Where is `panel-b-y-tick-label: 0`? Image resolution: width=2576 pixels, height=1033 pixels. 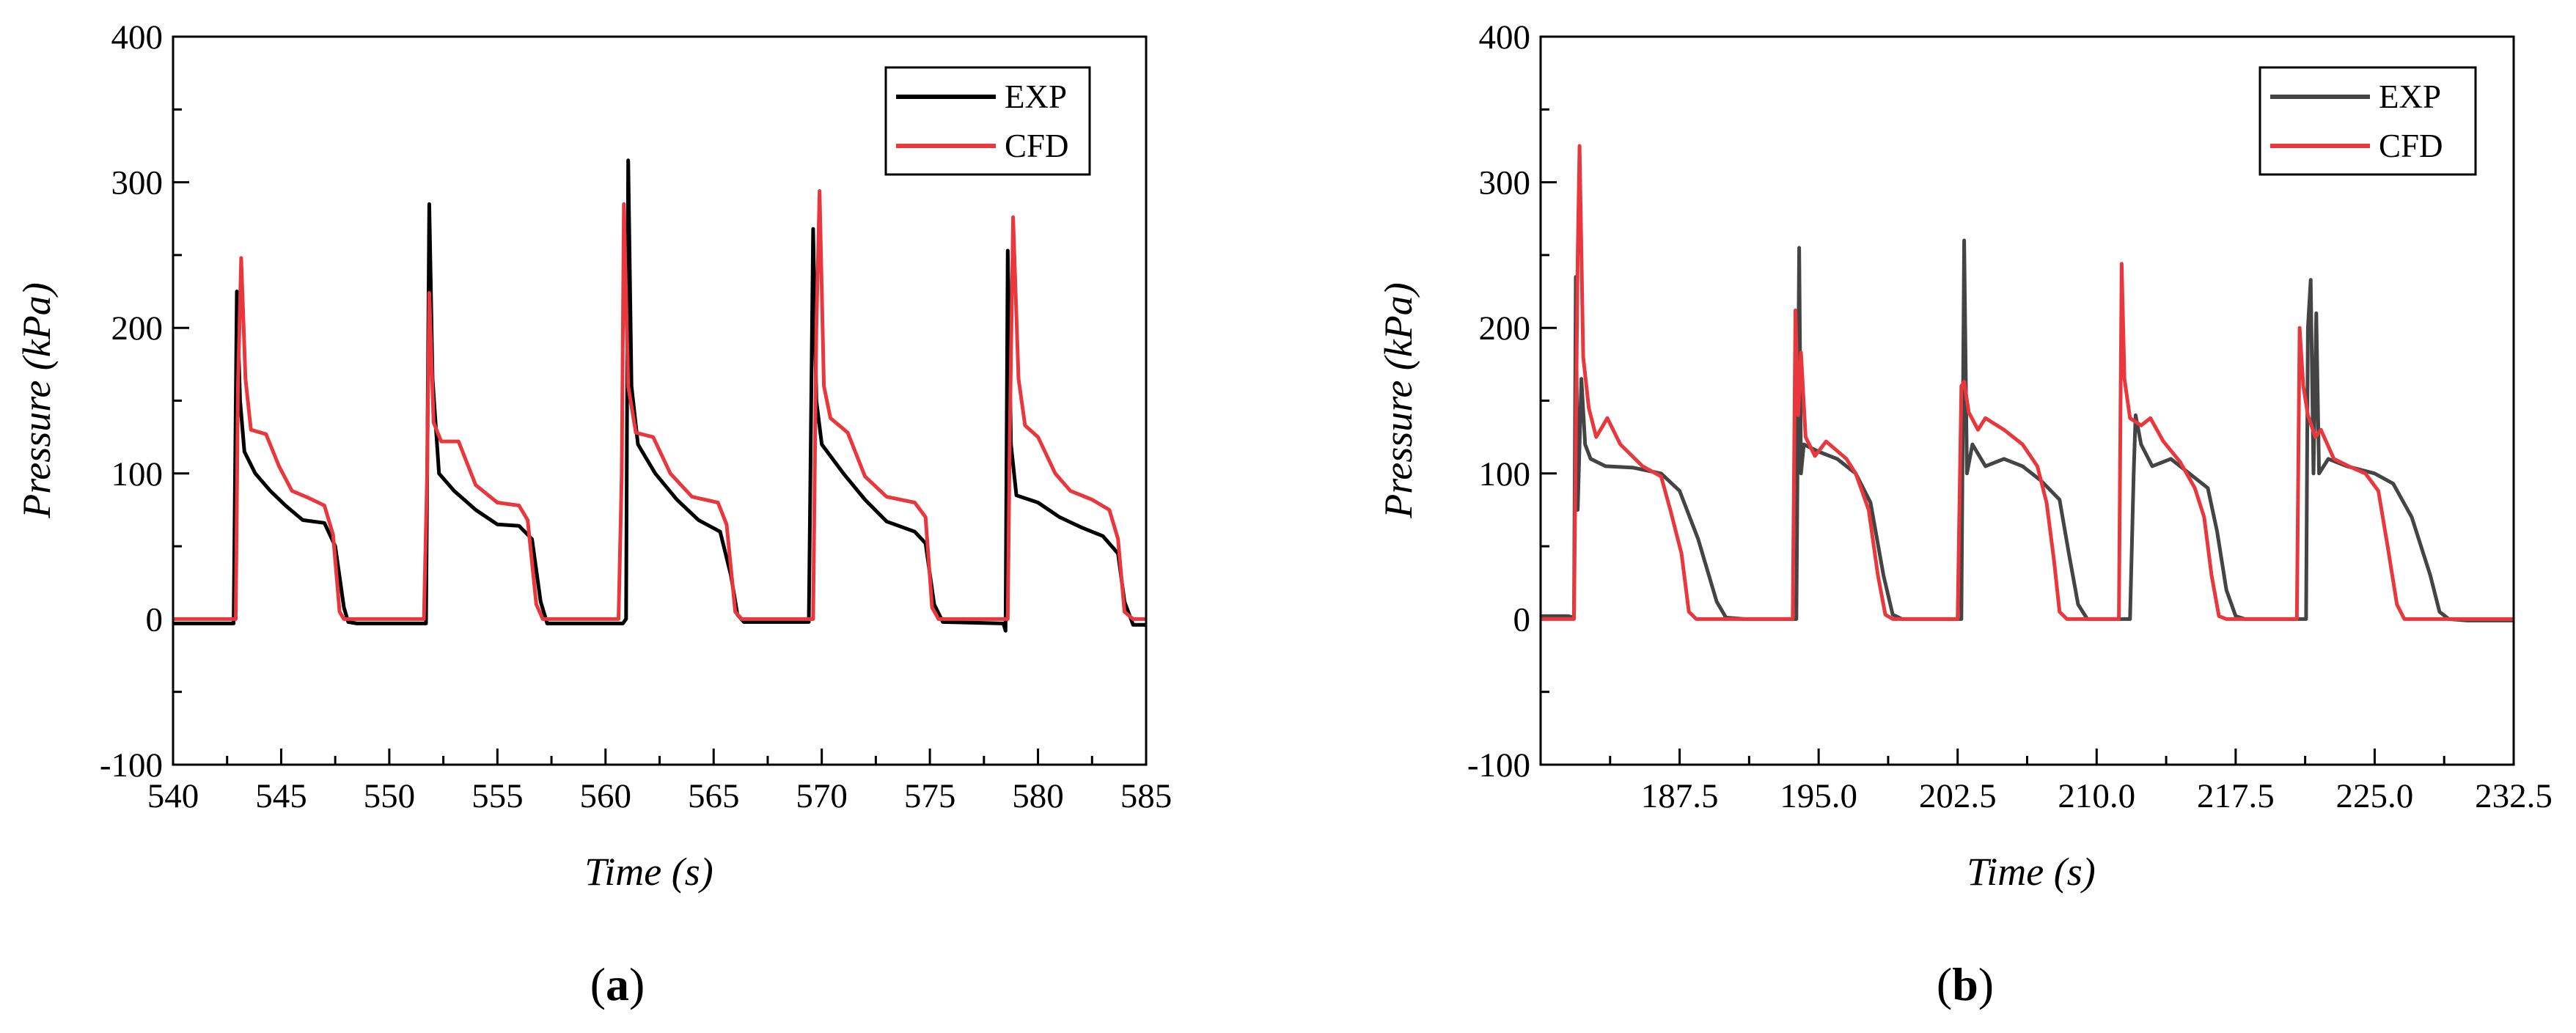
panel-b-y-tick-label: 0 is located at coordinates (1522, 619).